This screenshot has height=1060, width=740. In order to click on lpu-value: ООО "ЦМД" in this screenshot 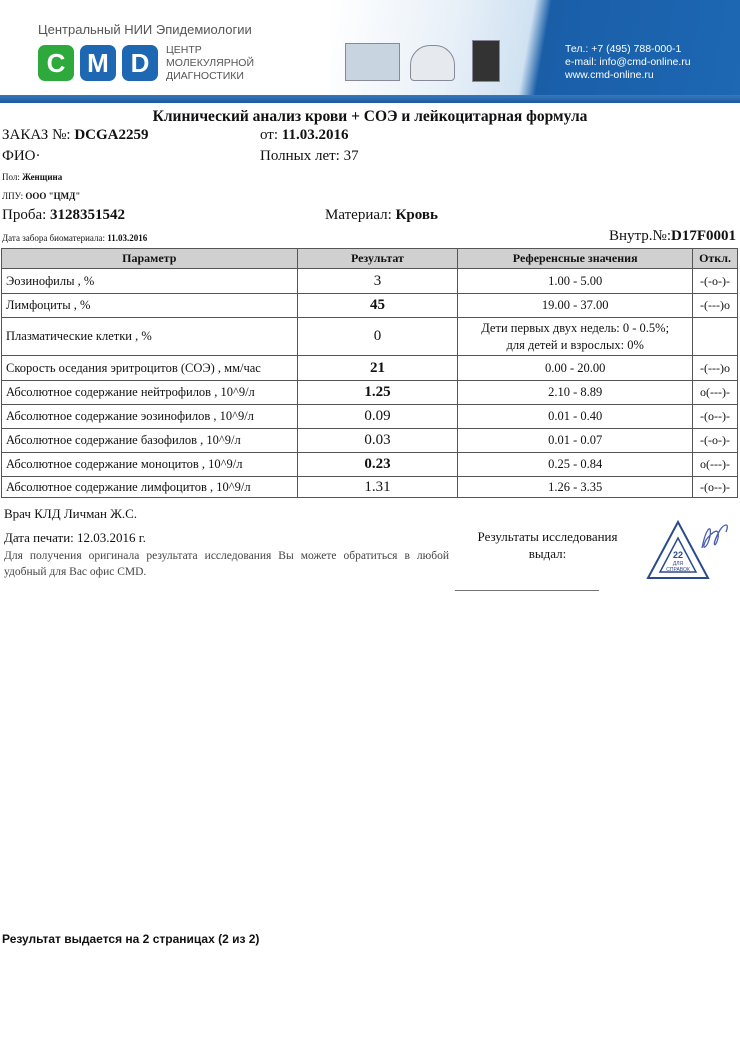, I will do `click(53, 196)`.